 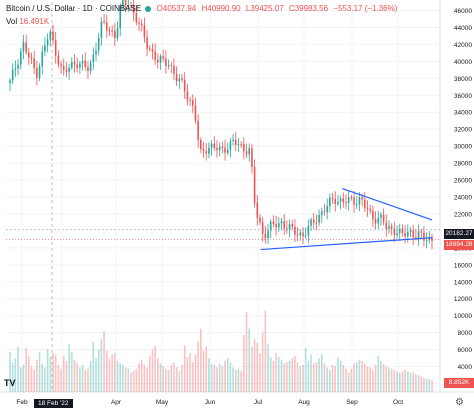 I want to click on y-tick-label: 24000, so click(x=463, y=198).